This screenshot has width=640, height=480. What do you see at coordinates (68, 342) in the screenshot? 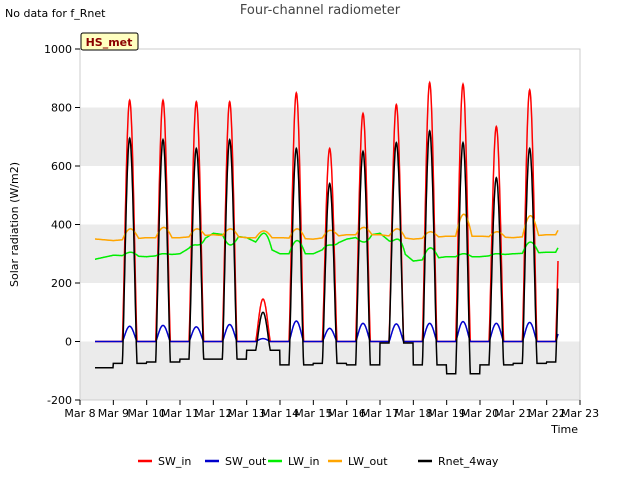
I see `y-tick-label: 0` at bounding box center [68, 342].